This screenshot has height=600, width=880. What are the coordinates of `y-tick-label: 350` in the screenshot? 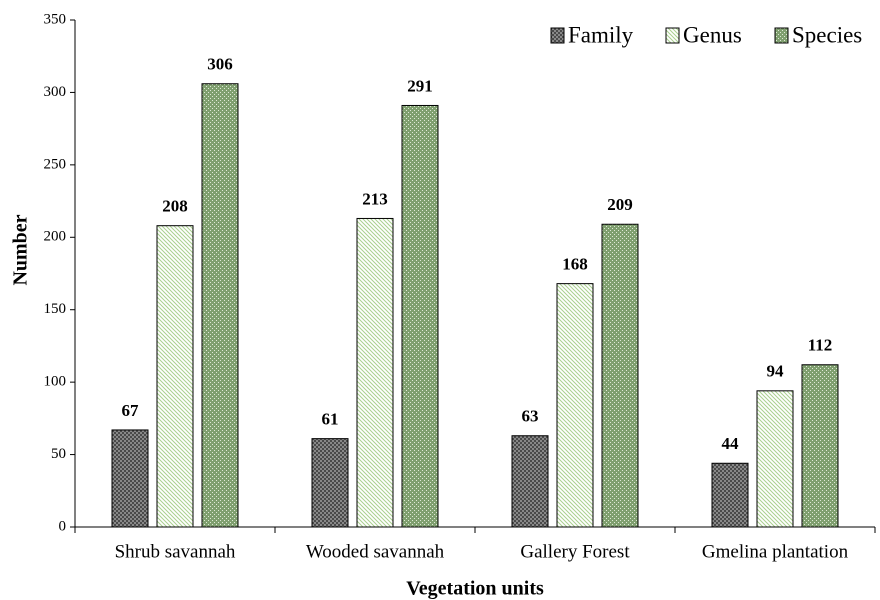 It's located at (55, 19).